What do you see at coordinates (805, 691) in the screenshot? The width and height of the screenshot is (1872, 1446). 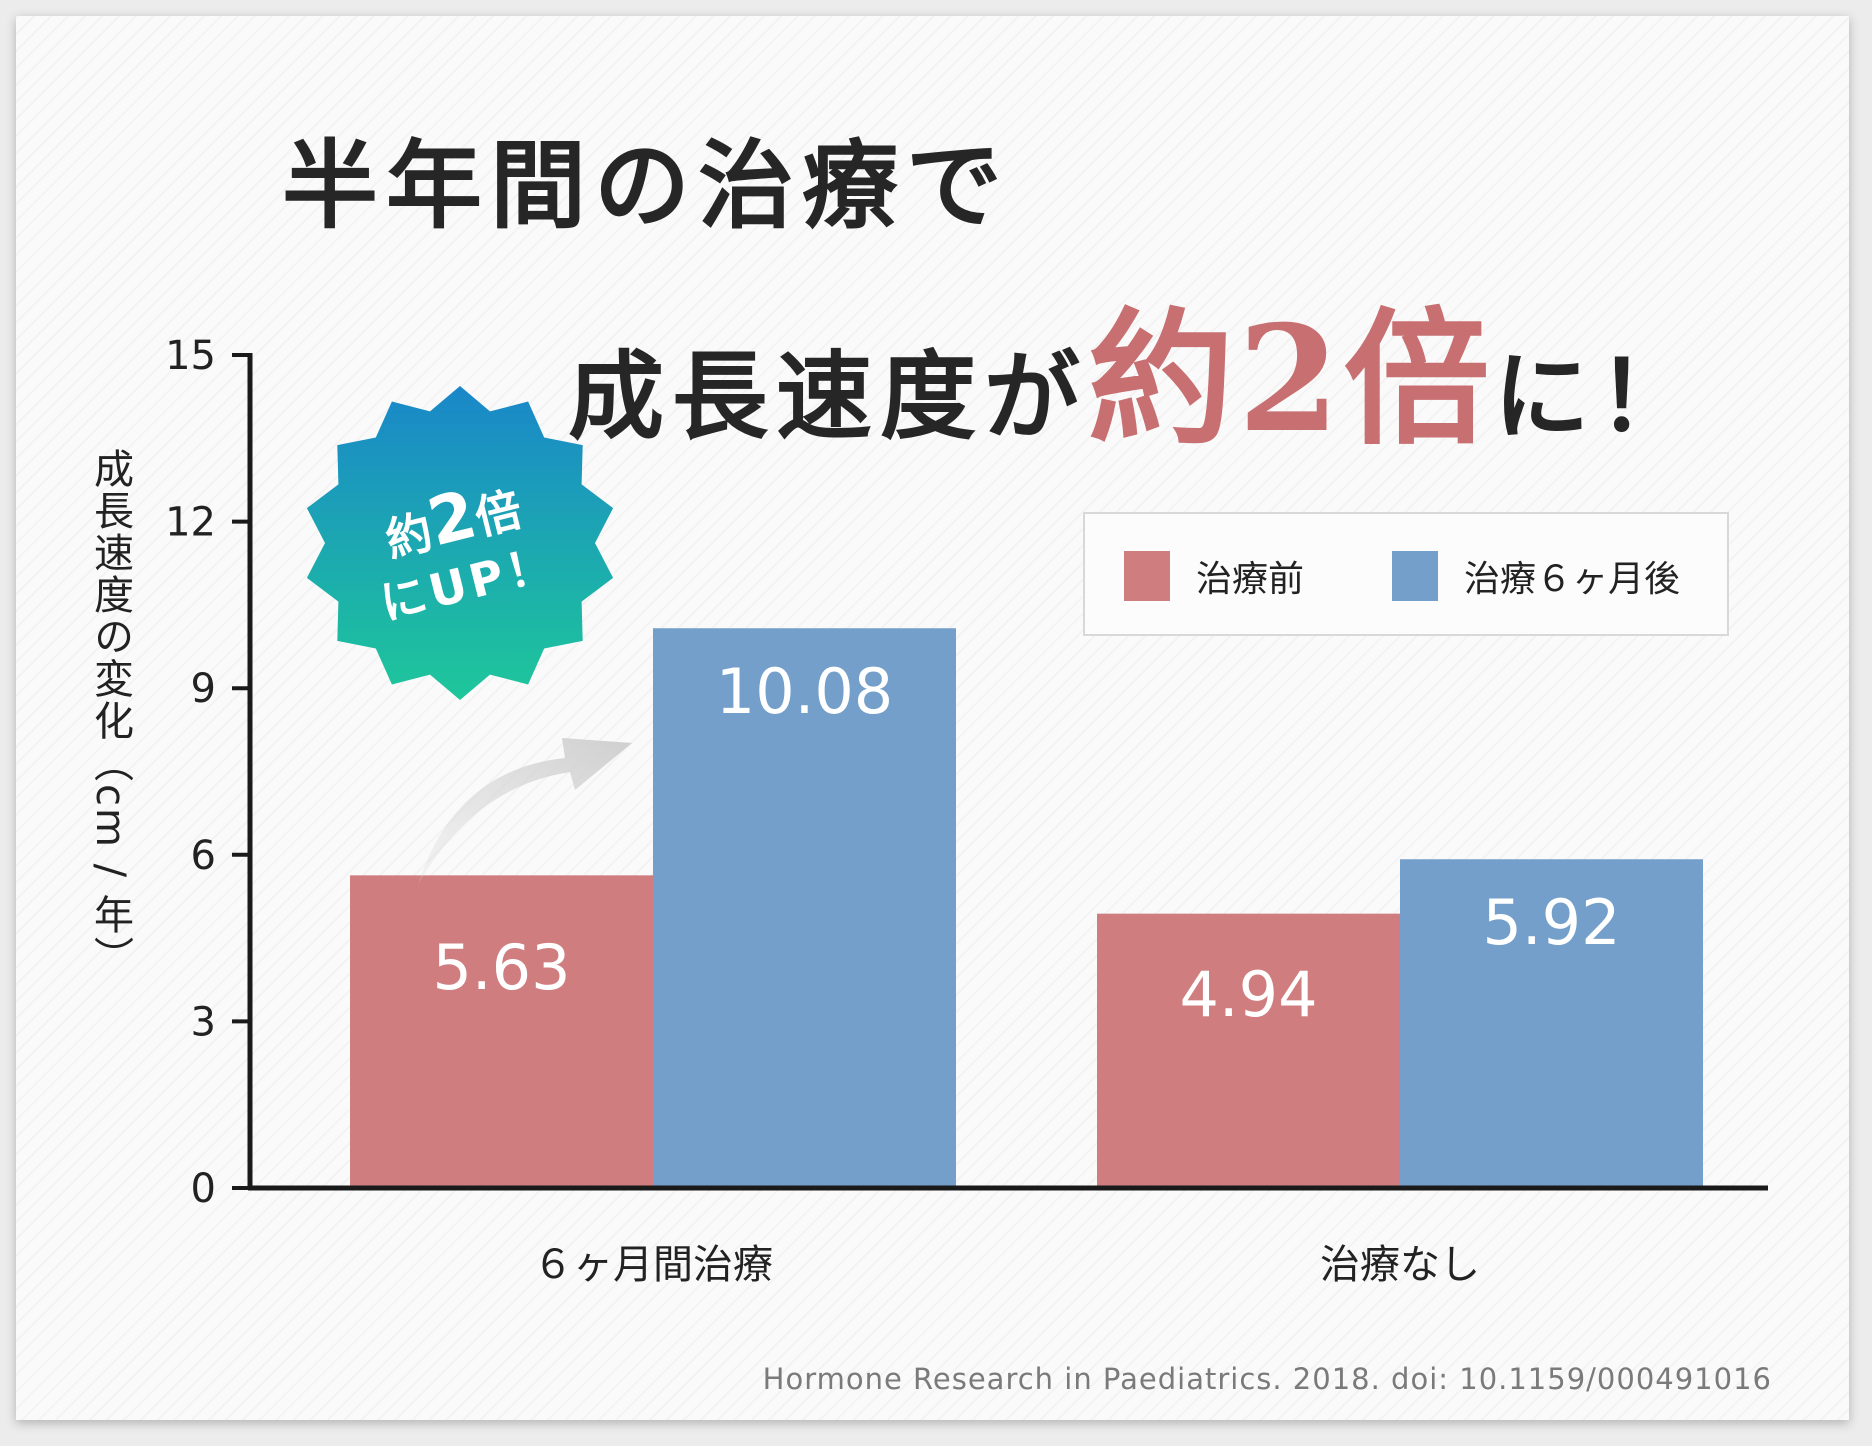 I see `data-label-after-1: 10.08` at bounding box center [805, 691].